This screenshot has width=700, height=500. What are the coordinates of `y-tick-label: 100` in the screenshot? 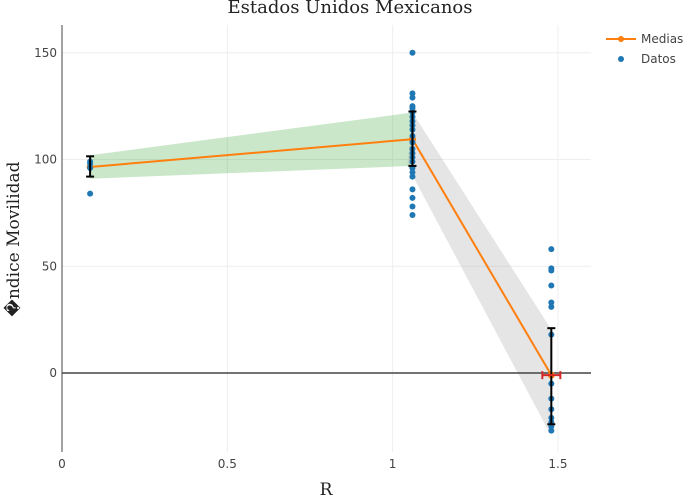 It's located at (45, 160).